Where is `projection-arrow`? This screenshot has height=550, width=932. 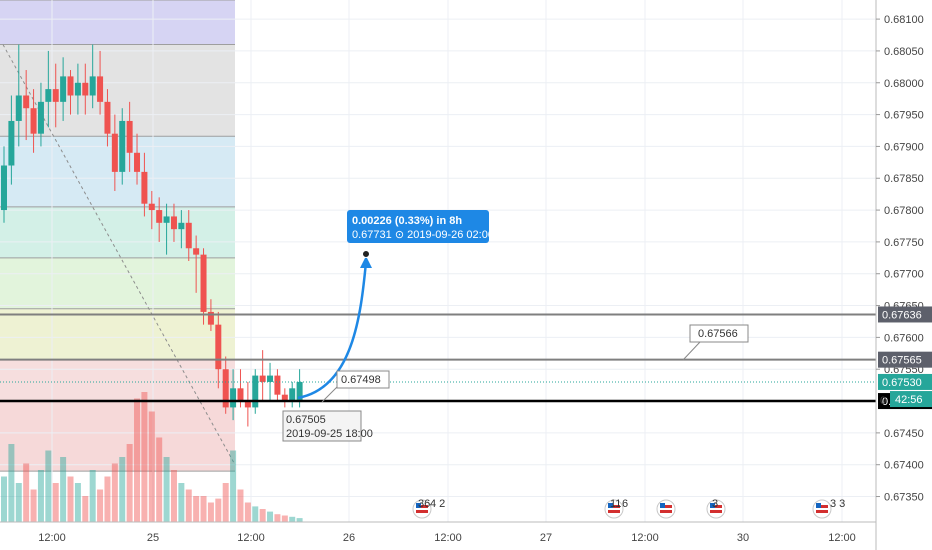
projection-arrow is located at coordinates (332, 330).